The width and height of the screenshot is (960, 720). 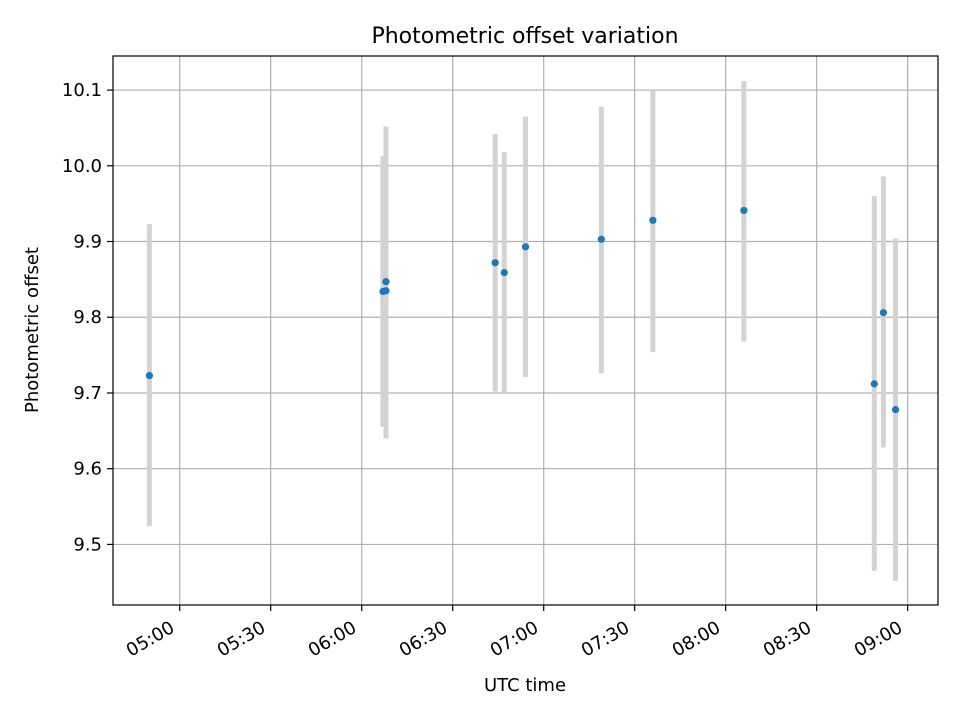 I want to click on y-axis-title: Photometric offset, so click(x=32, y=330).